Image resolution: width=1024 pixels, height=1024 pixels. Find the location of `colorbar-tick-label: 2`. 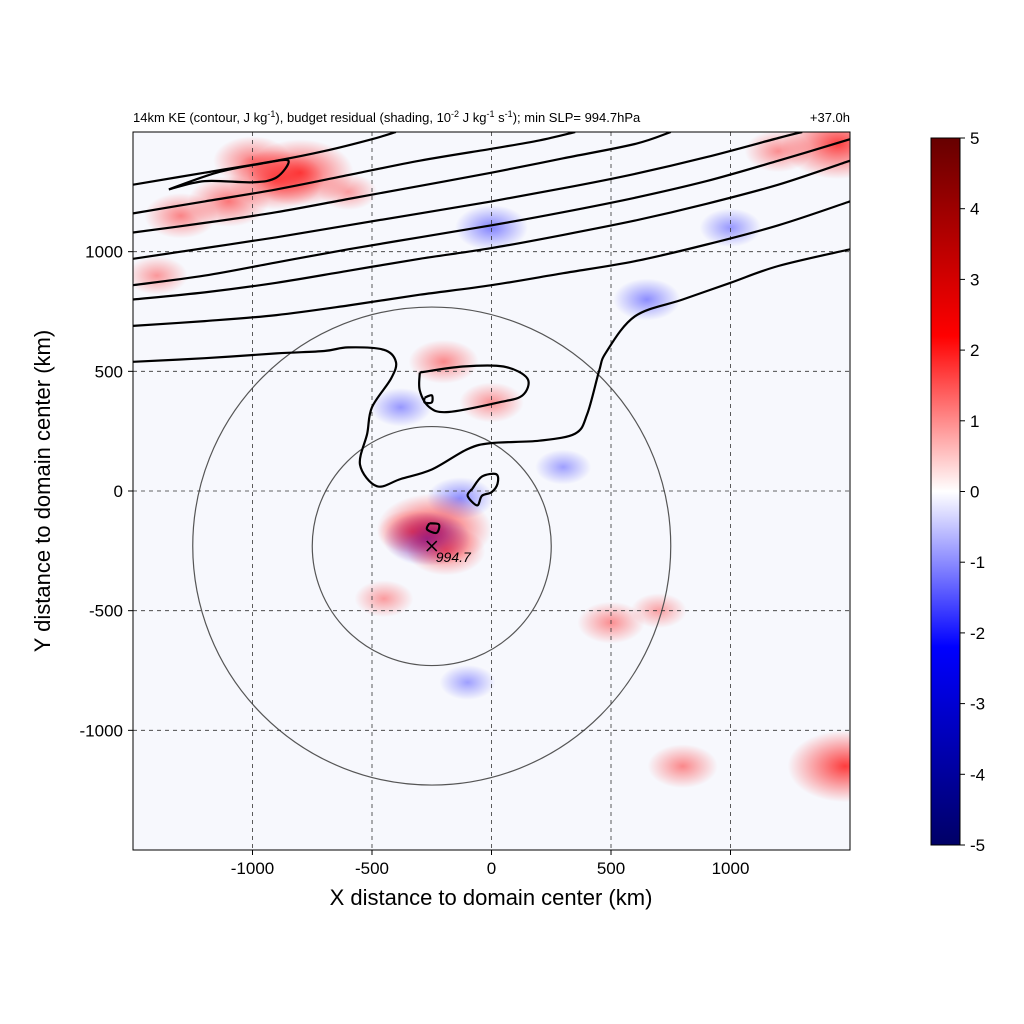

colorbar-tick-label: 2 is located at coordinates (974, 350).